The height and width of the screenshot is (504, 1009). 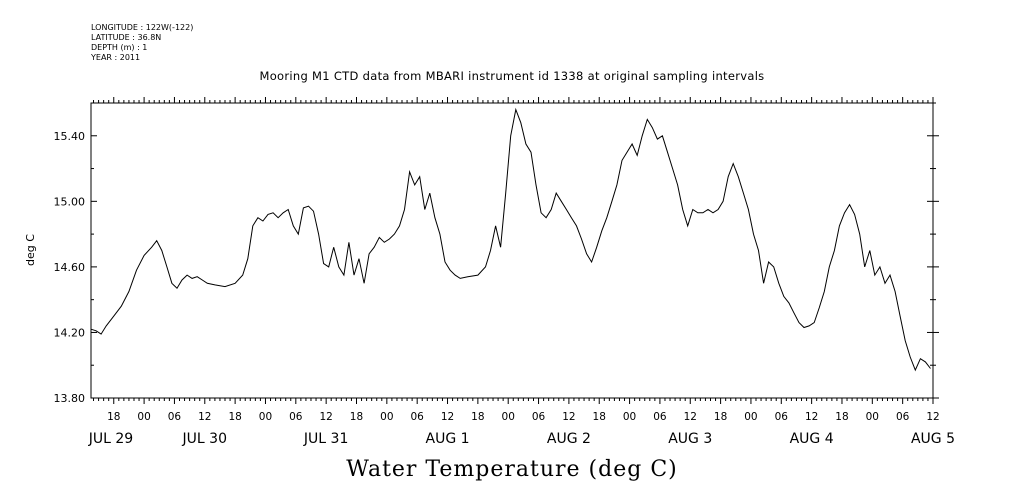 What do you see at coordinates (119, 47) in the screenshot?
I see `metadata-depth: DEPTH (m) : 1` at bounding box center [119, 47].